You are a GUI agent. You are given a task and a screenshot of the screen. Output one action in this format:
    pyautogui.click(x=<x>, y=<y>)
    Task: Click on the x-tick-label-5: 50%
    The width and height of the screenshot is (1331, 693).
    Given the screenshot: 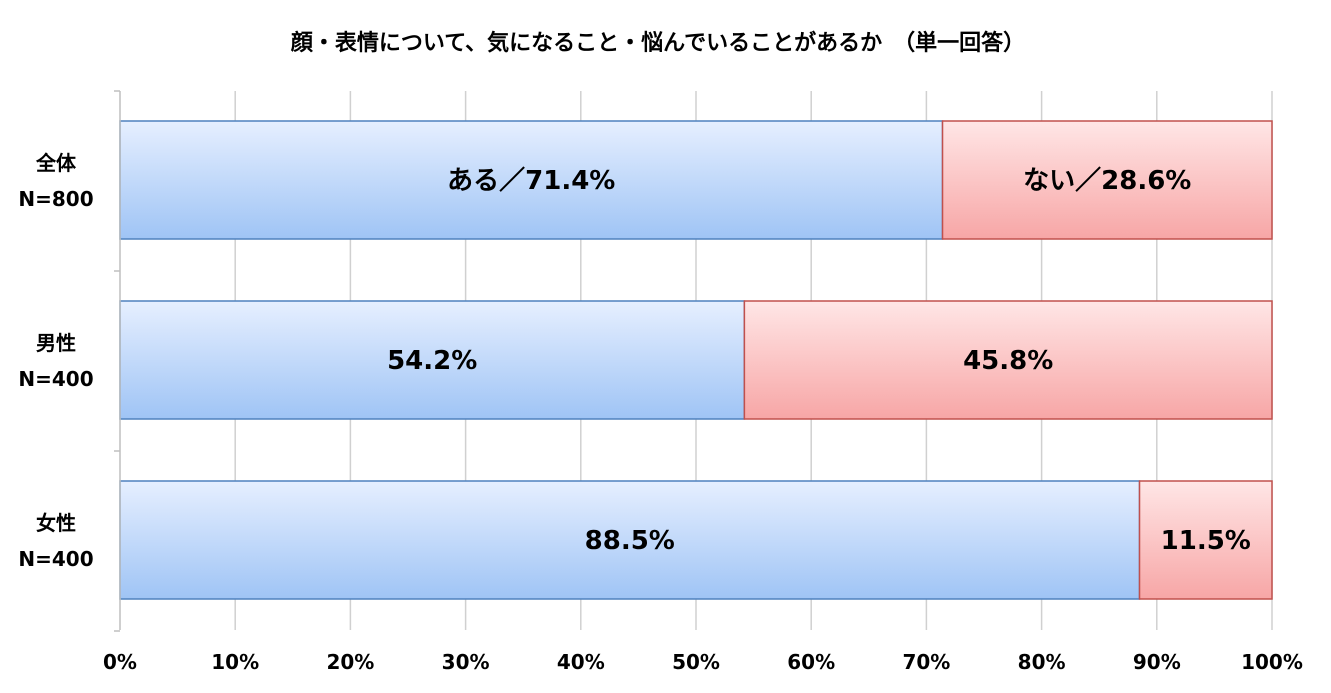 What is the action you would take?
    pyautogui.click(x=696, y=662)
    